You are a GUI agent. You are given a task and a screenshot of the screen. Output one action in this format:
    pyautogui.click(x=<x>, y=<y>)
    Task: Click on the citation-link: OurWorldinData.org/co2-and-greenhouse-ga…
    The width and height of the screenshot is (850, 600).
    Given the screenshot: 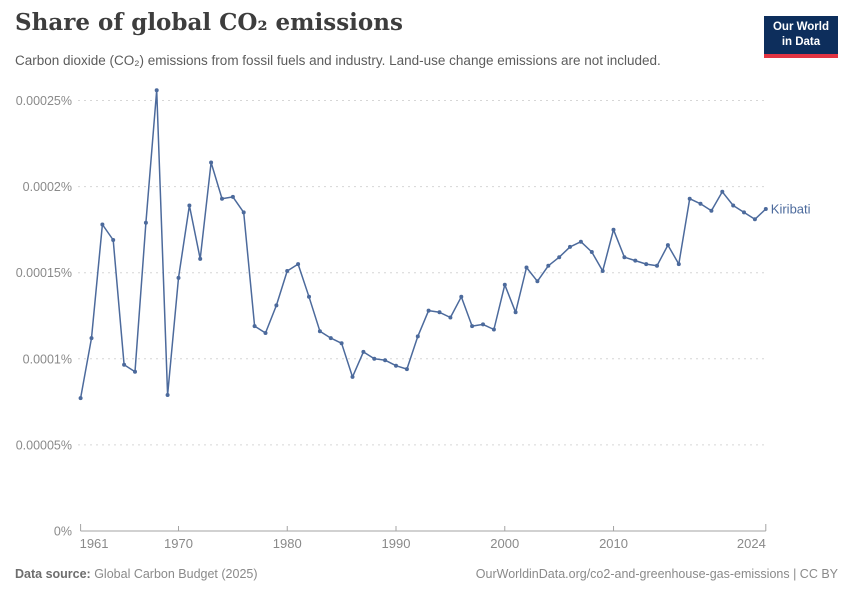 What is the action you would take?
    pyautogui.click(x=656, y=574)
    